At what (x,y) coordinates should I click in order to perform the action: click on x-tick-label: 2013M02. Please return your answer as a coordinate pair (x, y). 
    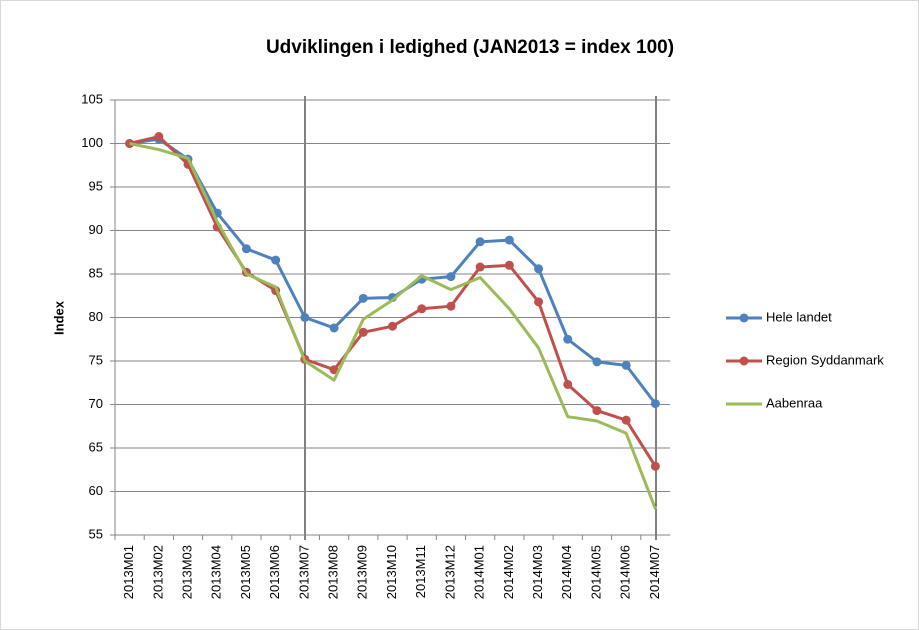
    Looking at the image, I should click on (157, 572).